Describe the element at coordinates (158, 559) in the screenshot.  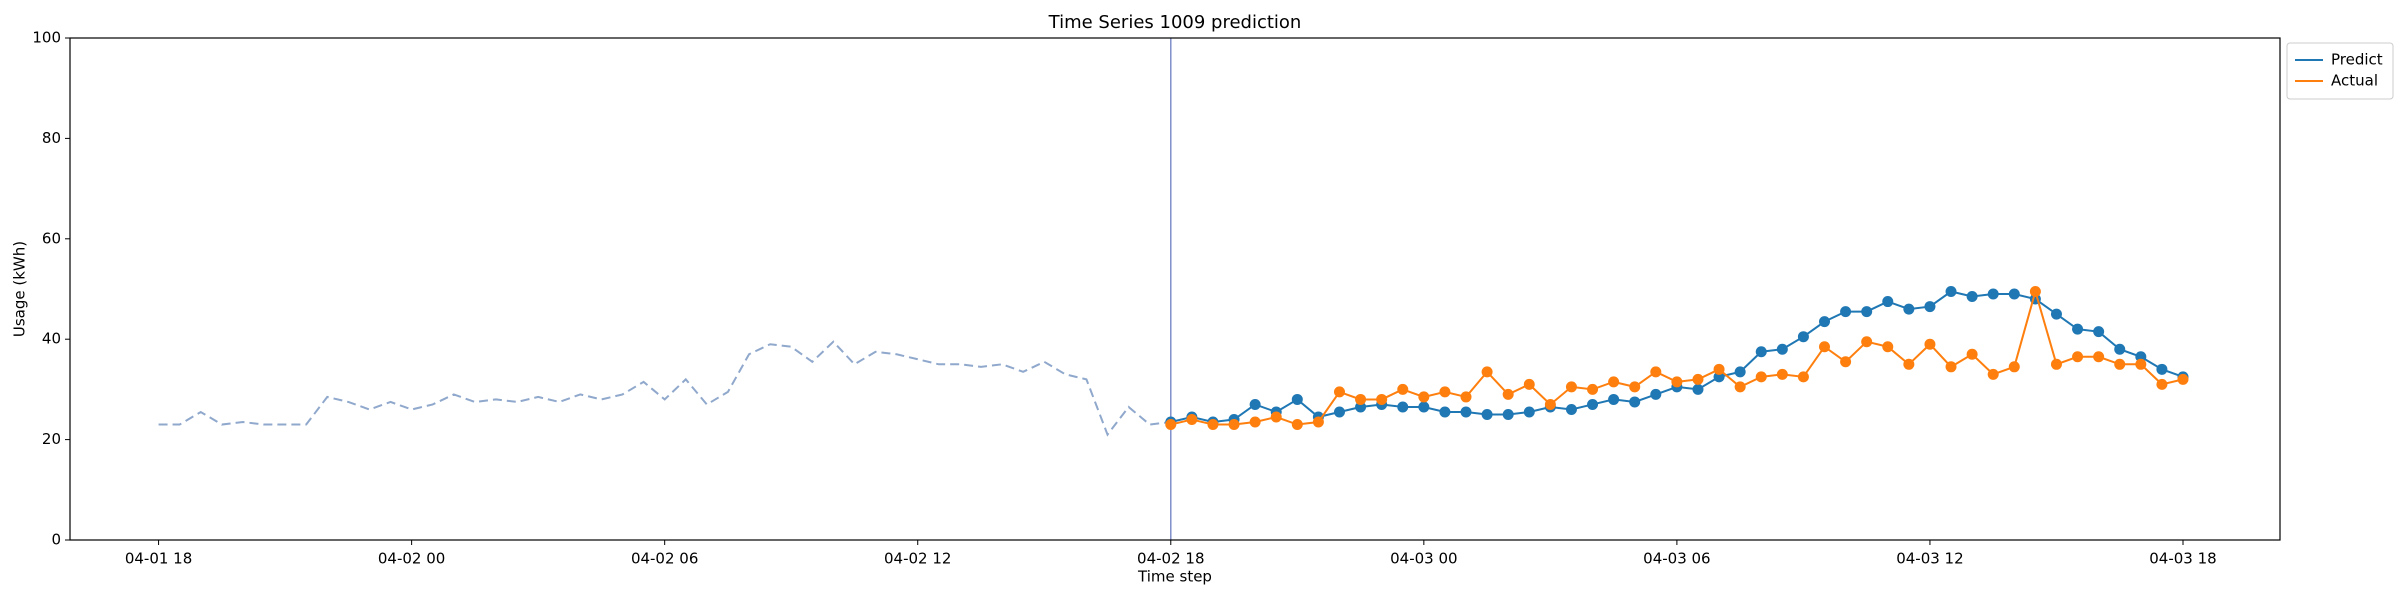
I see `x-tick-label: 04-01 18` at that location.